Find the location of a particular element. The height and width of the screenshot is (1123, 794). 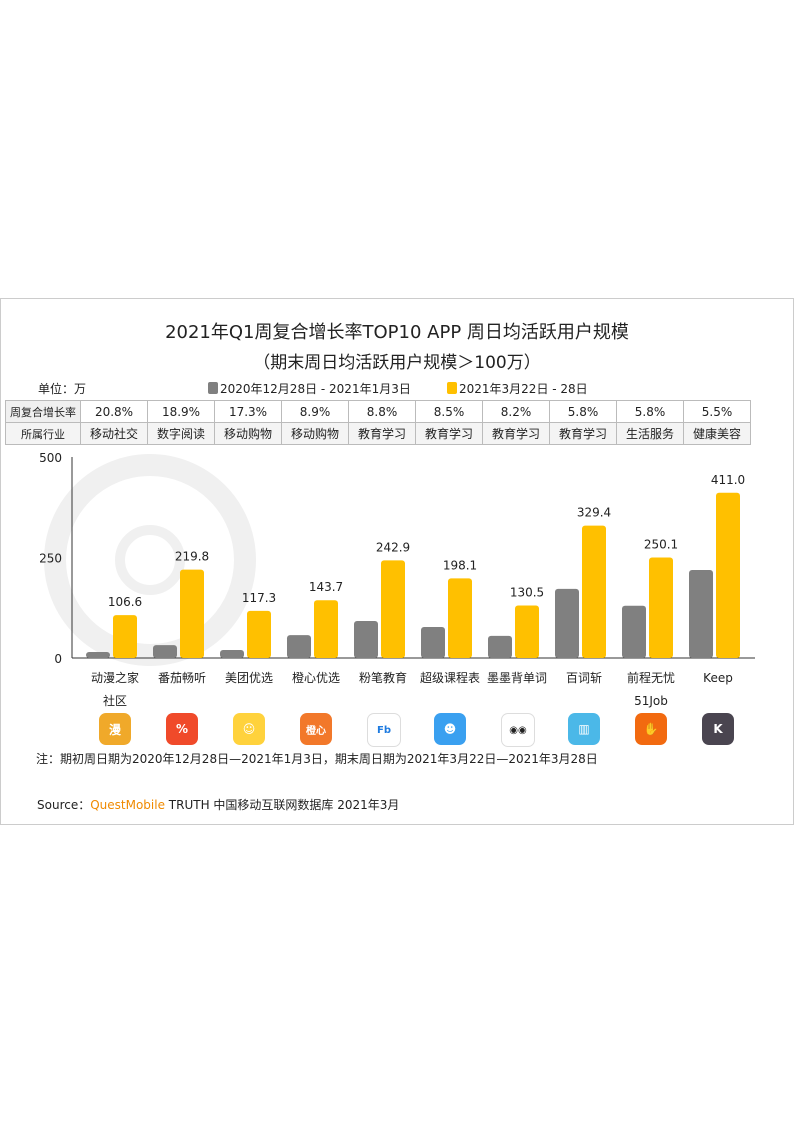

legend-label: 2021年3月22日 - 28日 is located at coordinates (523, 389).